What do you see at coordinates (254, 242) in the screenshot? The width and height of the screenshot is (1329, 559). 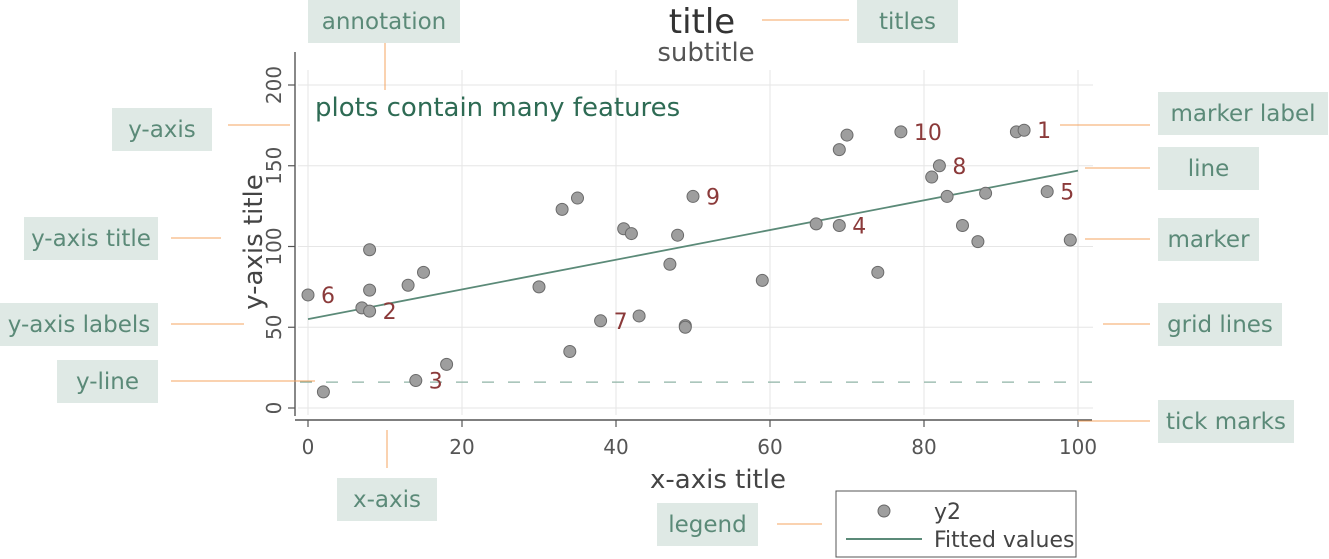 I see `y-axis-title: y-axis title` at bounding box center [254, 242].